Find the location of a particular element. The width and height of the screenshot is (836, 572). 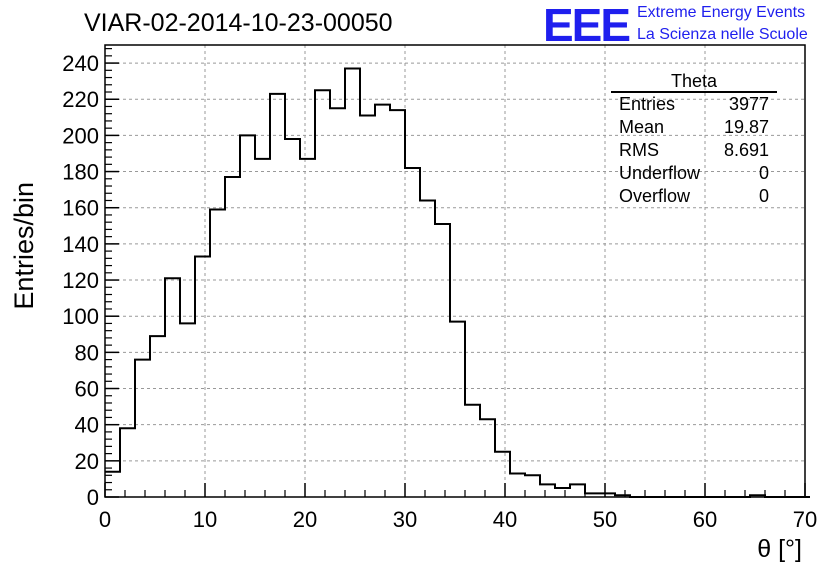

stats-row-rms: RMS 8.691 is located at coordinates (694, 150).